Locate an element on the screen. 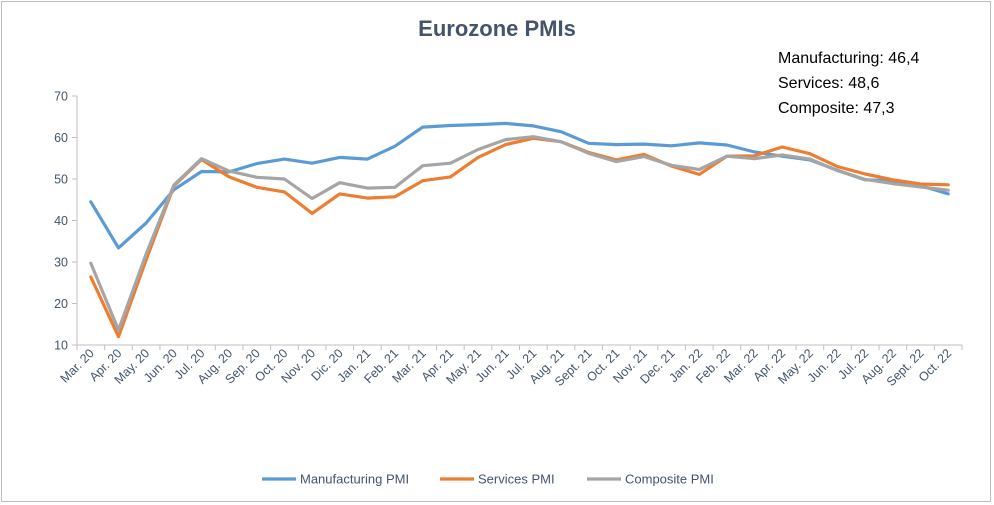  y-tick-label: 20 is located at coordinates (61, 304).